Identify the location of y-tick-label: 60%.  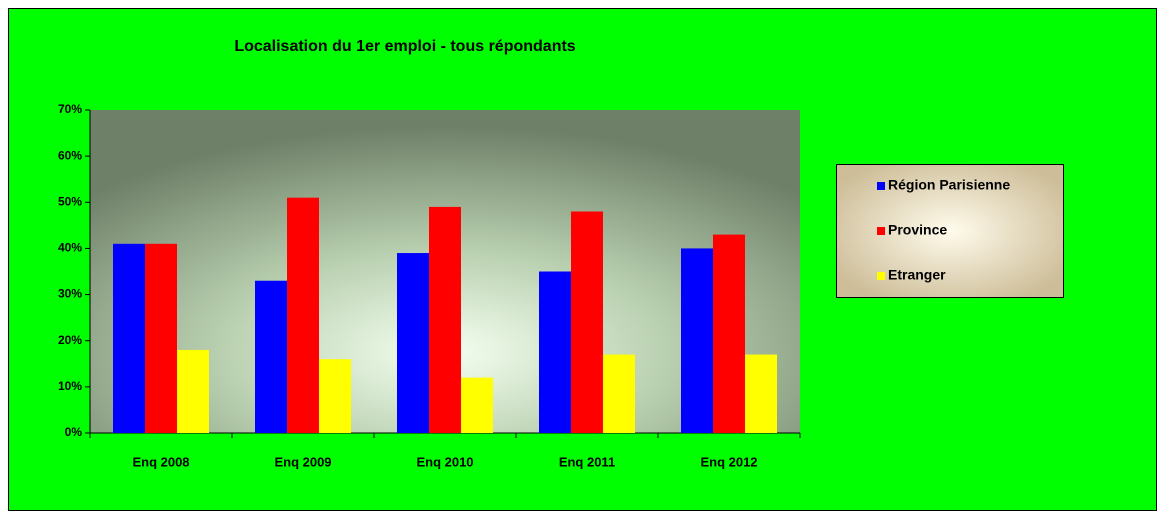
(70, 155).